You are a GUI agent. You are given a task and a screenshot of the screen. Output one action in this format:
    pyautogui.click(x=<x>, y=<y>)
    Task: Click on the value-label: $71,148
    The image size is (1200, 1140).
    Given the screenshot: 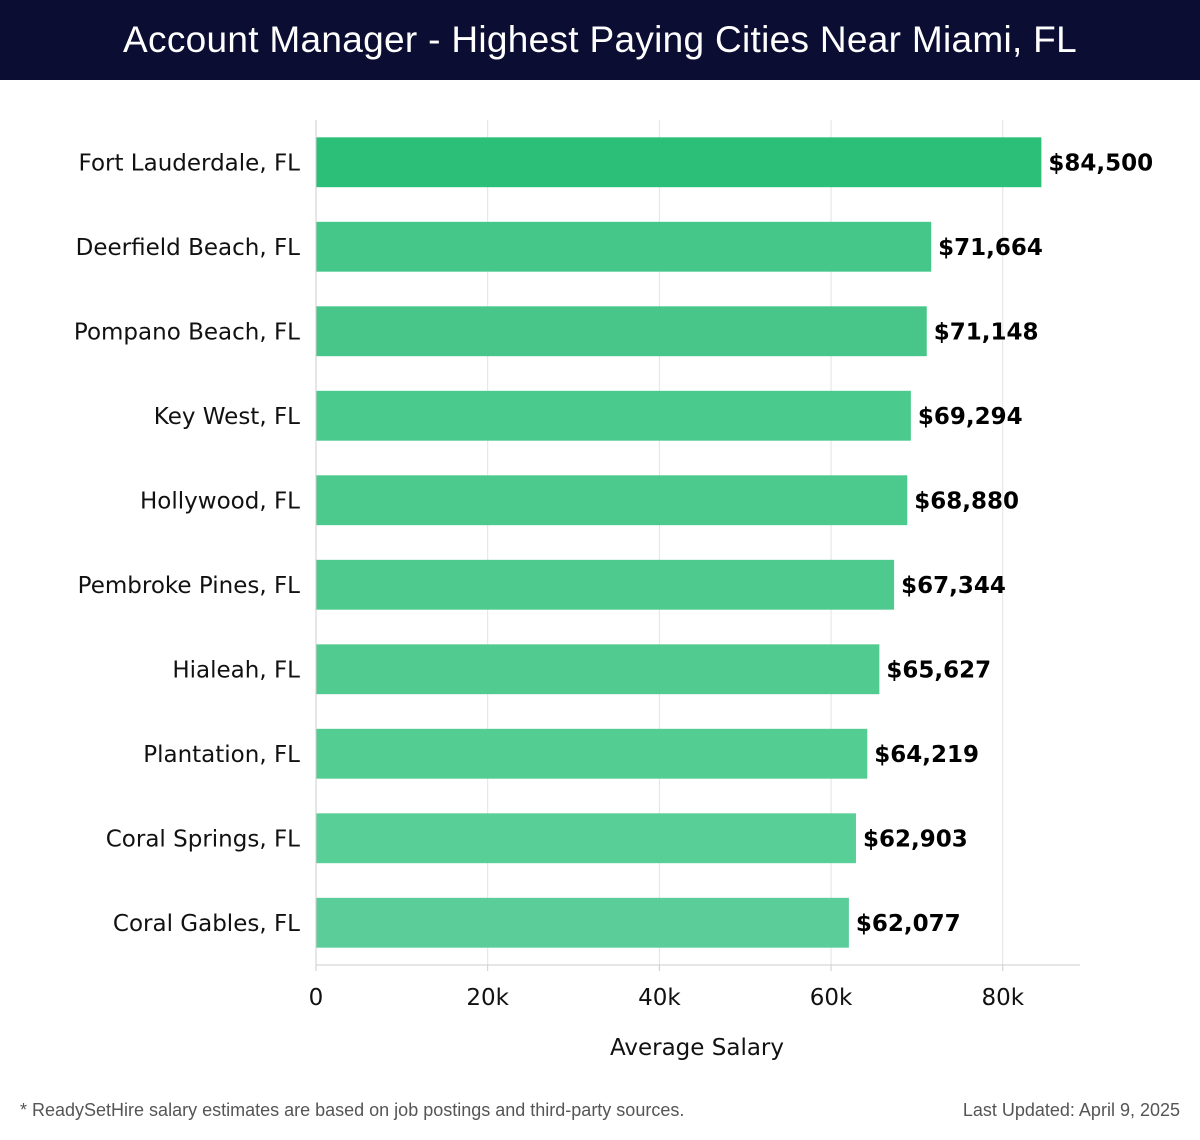 What is the action you would take?
    pyautogui.click(x=986, y=332)
    